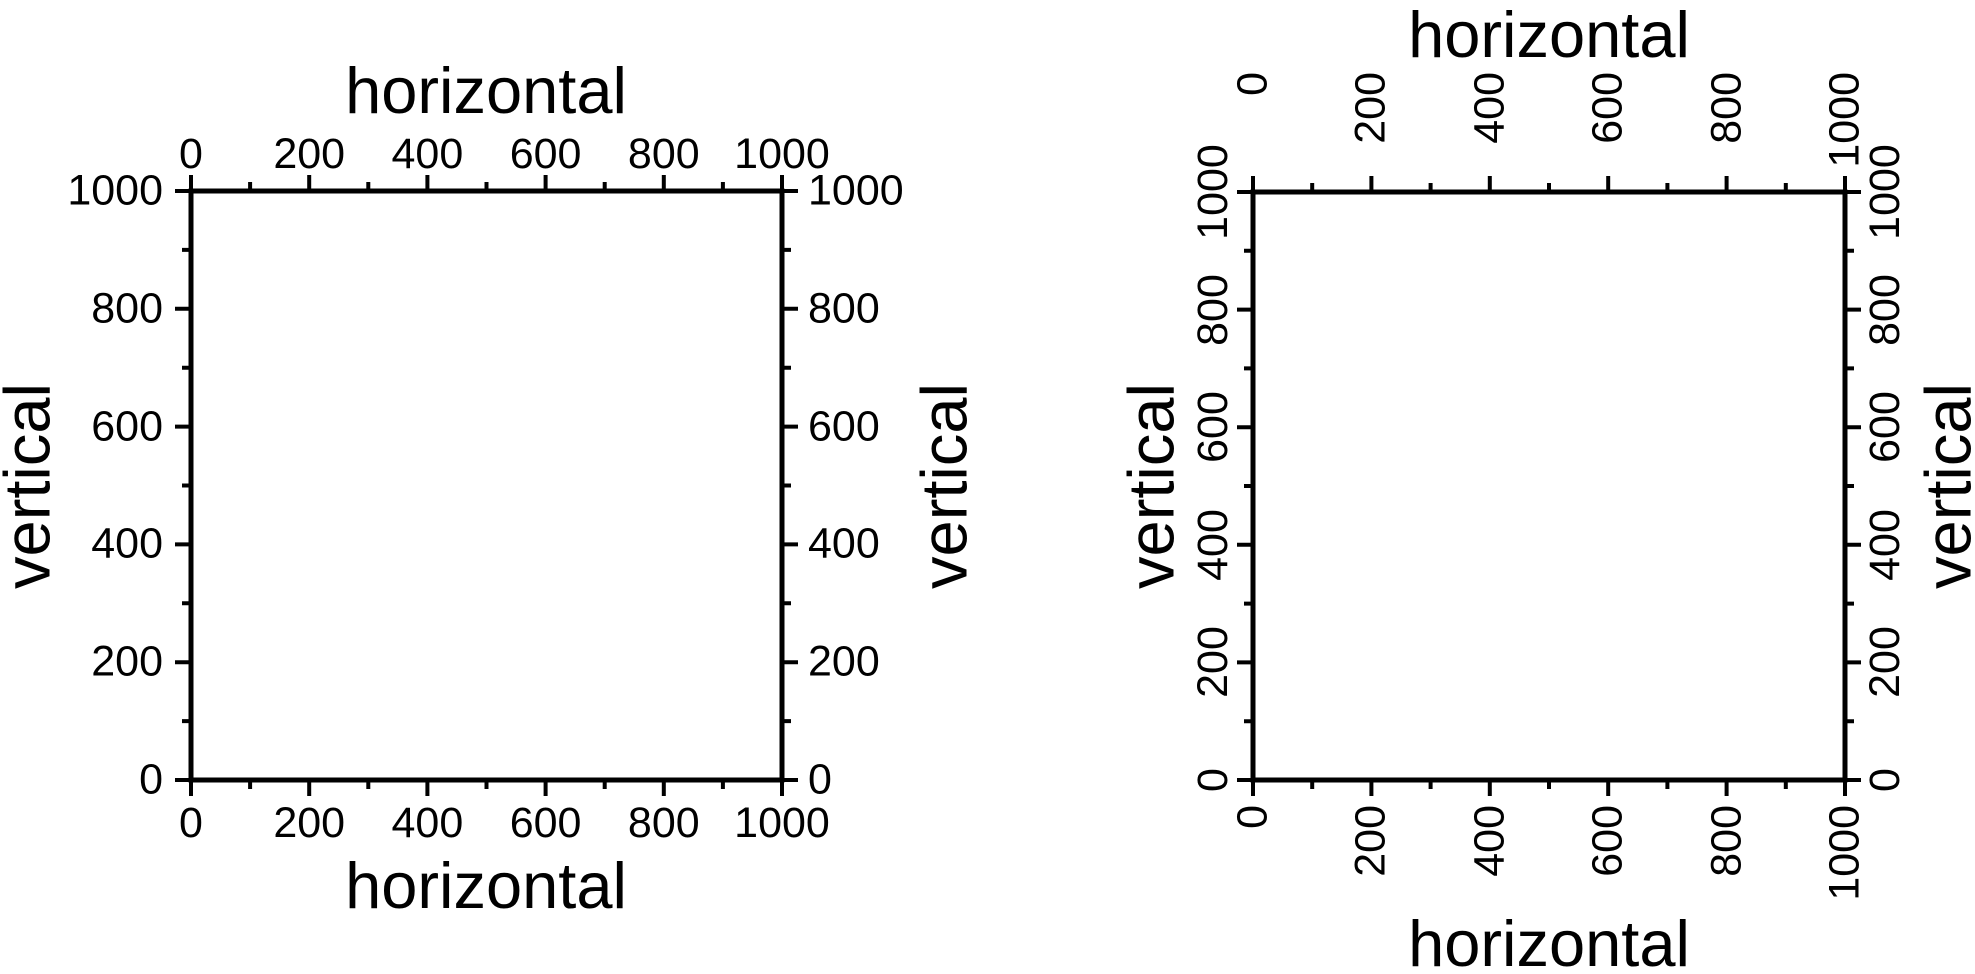 The width and height of the screenshot is (1975, 974). What do you see at coordinates (1943, 486) in the screenshot?
I see `right-plot-right-axis-title: vertical` at bounding box center [1943, 486].